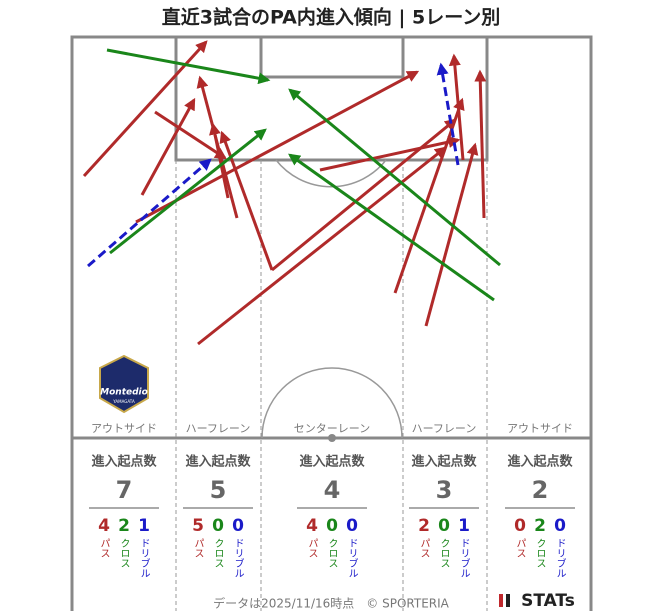 Image resolution: width=663 pixels, height=615 pixels. I want to click on total: 5, so click(218, 490).